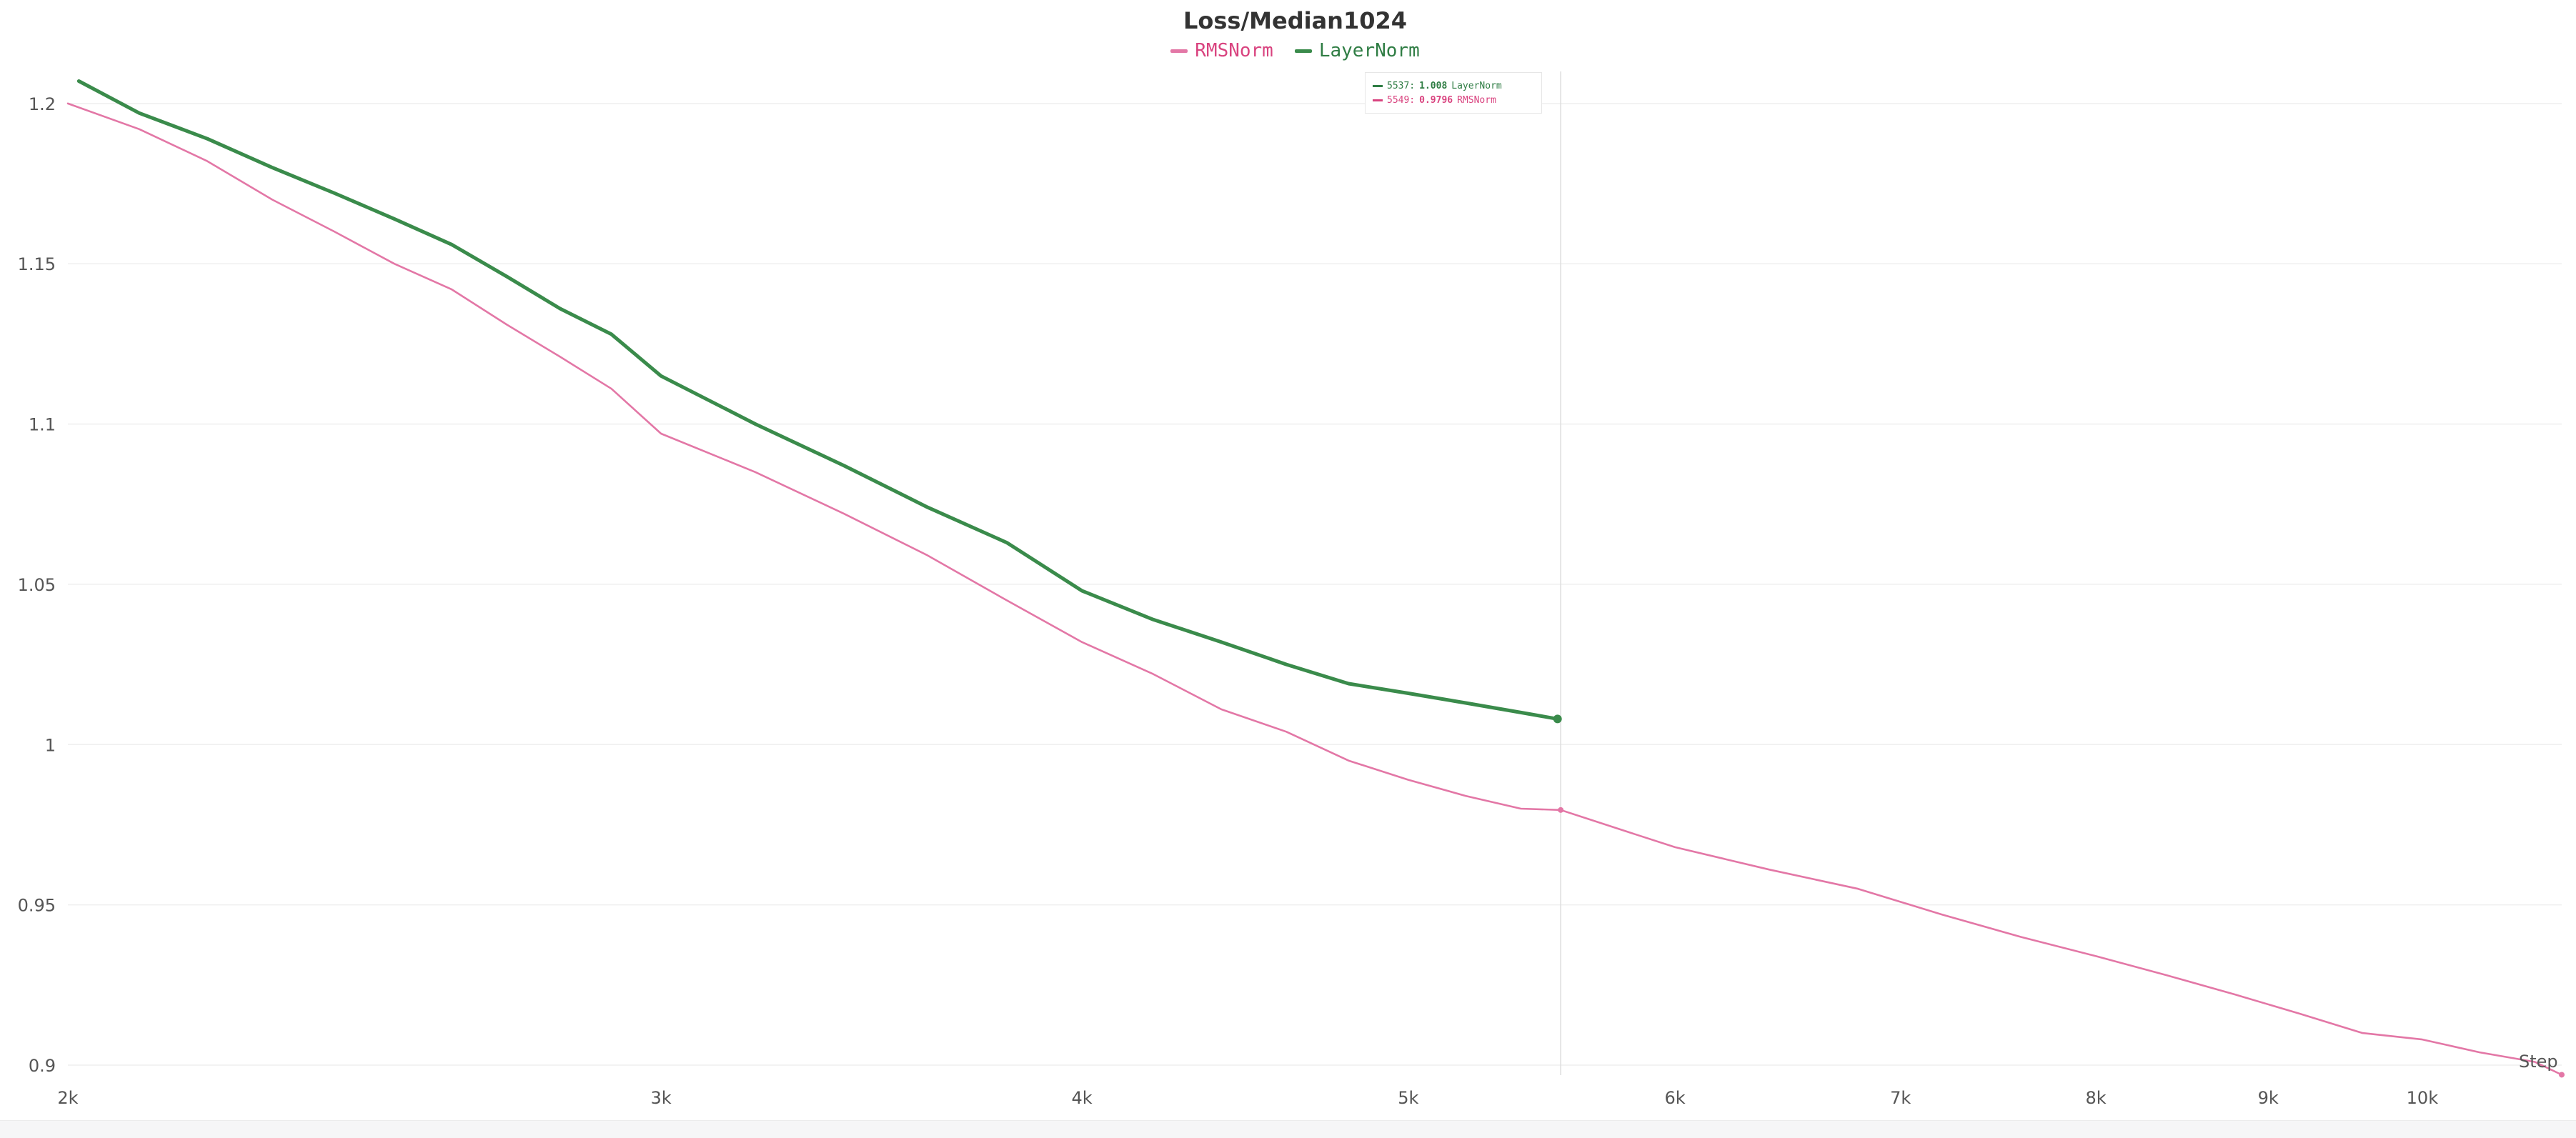 The image size is (2576, 1138). Describe the element at coordinates (1557, 719) in the screenshot. I see `hover-point-layernorm` at that location.